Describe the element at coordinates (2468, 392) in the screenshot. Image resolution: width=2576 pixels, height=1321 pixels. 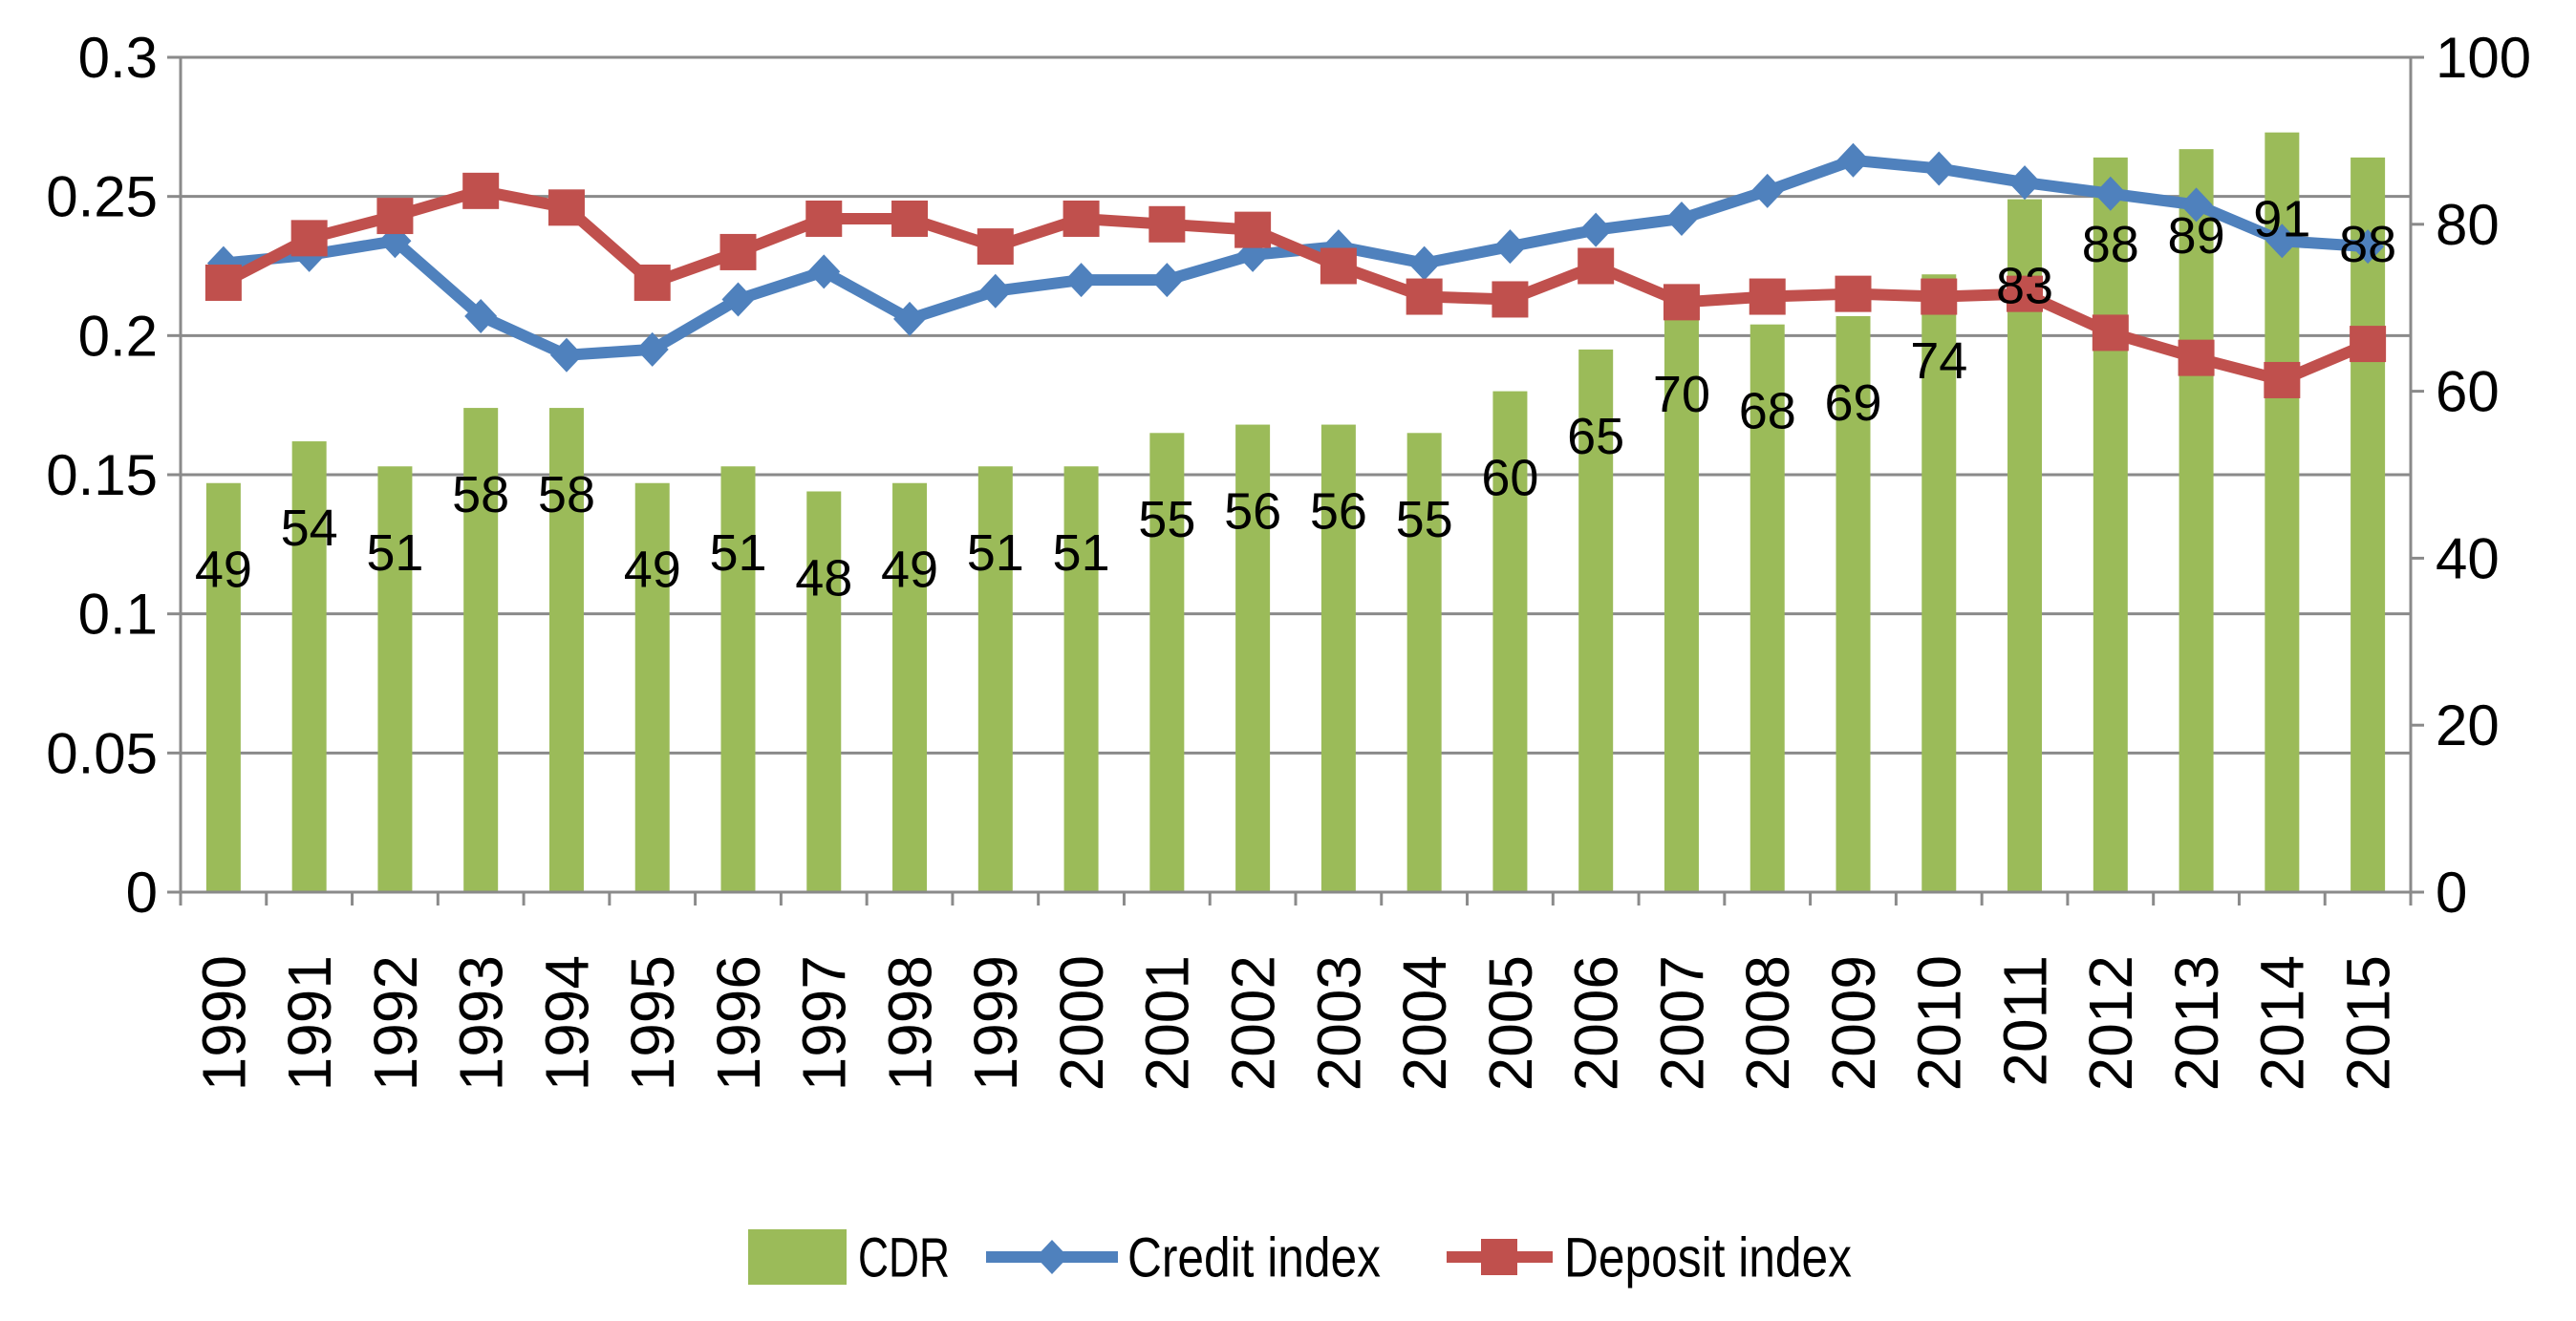
I see `right-axis-tick-label: 60` at that location.